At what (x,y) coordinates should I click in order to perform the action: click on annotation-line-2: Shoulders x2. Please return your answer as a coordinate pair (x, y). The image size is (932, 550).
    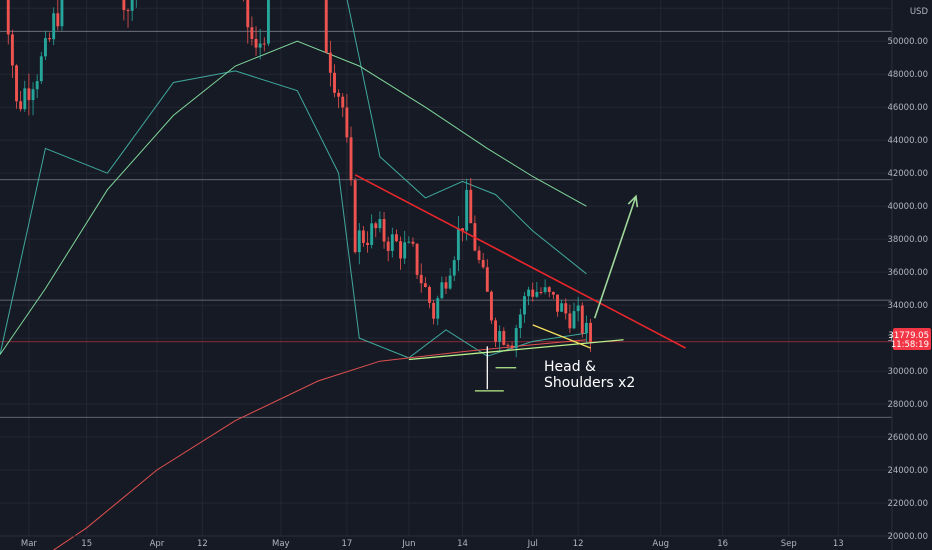
    Looking at the image, I should click on (589, 383).